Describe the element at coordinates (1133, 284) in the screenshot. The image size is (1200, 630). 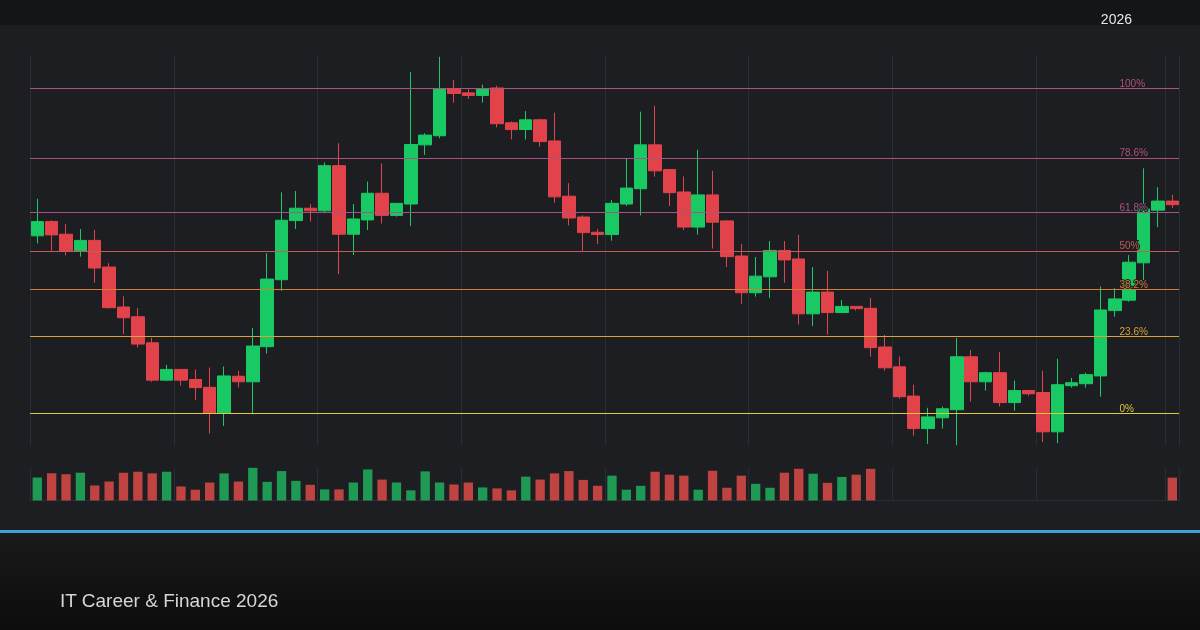
I see `y-tick-label: 38.2%` at that location.